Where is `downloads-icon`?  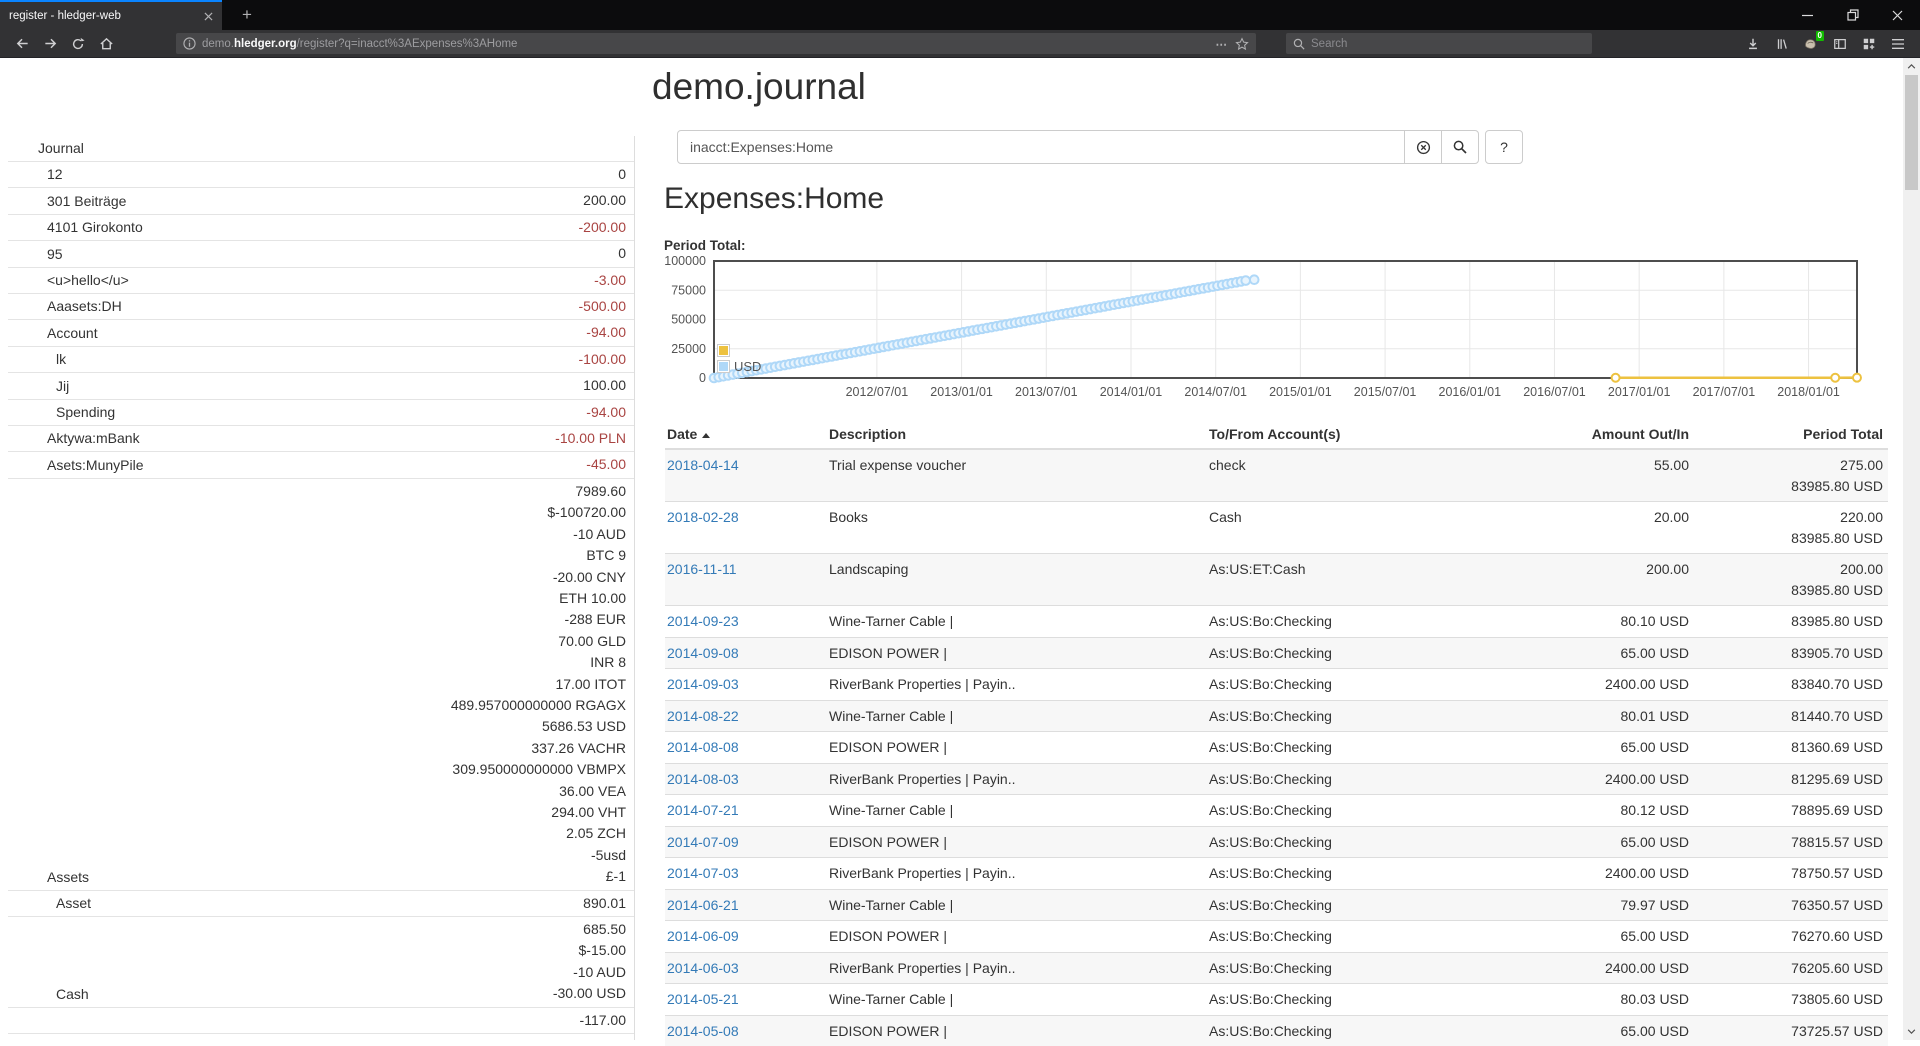 downloads-icon is located at coordinates (1752, 44).